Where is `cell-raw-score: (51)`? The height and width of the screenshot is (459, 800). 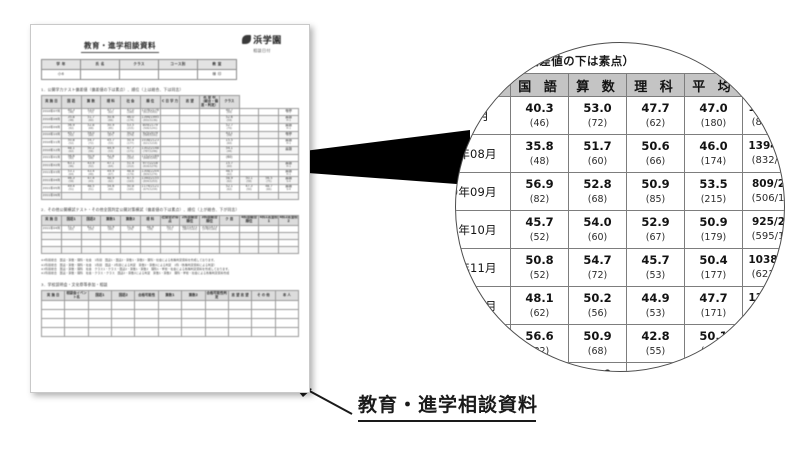 cell-raw-score: (51) is located at coordinates (170, 230).